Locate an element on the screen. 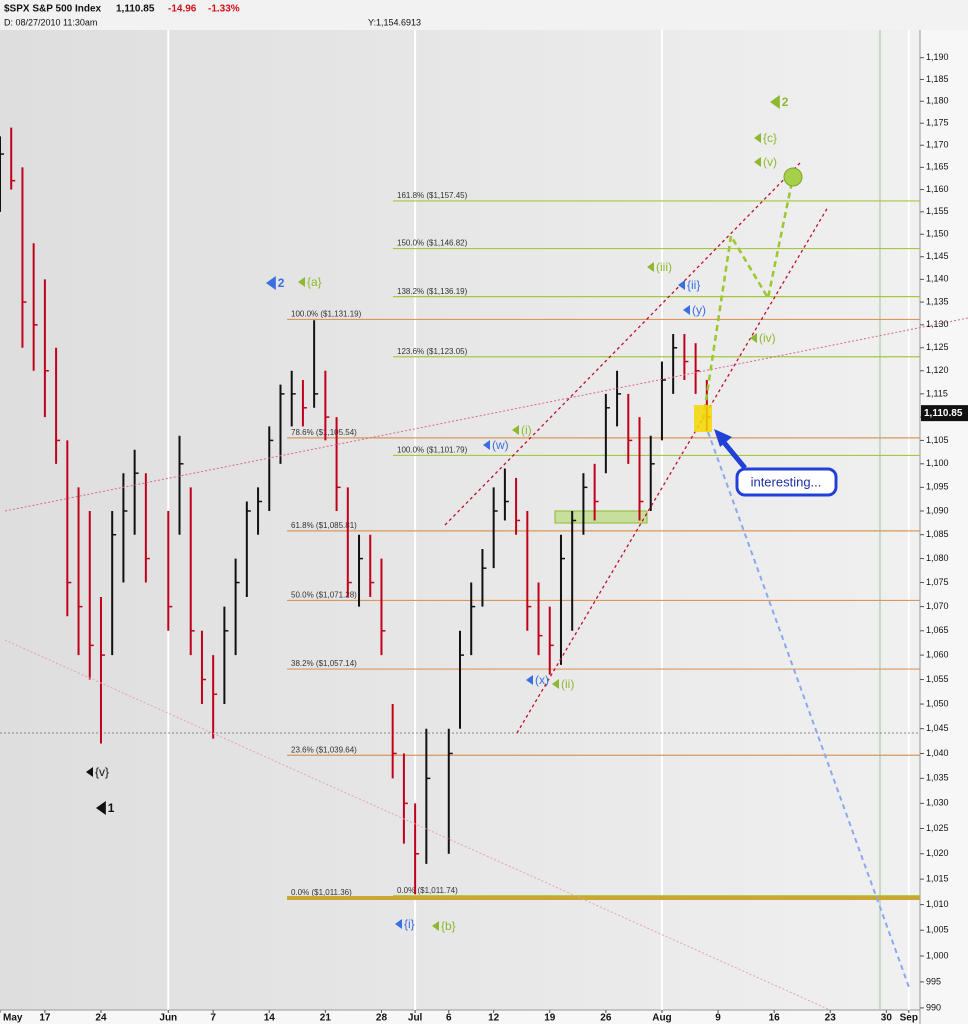  y-tick-label: 1,005 is located at coordinates (937, 930).